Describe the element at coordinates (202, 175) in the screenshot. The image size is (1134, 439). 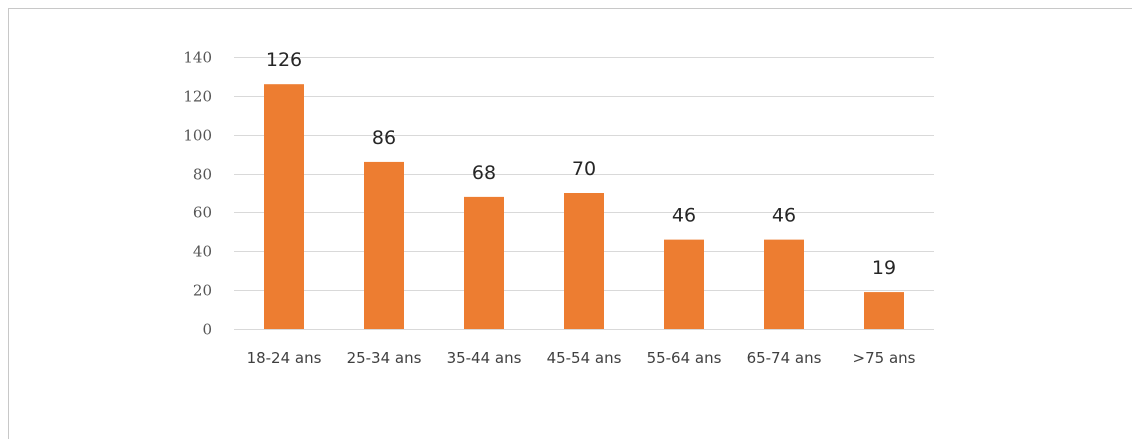
I see `y-tick-label: 80` at that location.